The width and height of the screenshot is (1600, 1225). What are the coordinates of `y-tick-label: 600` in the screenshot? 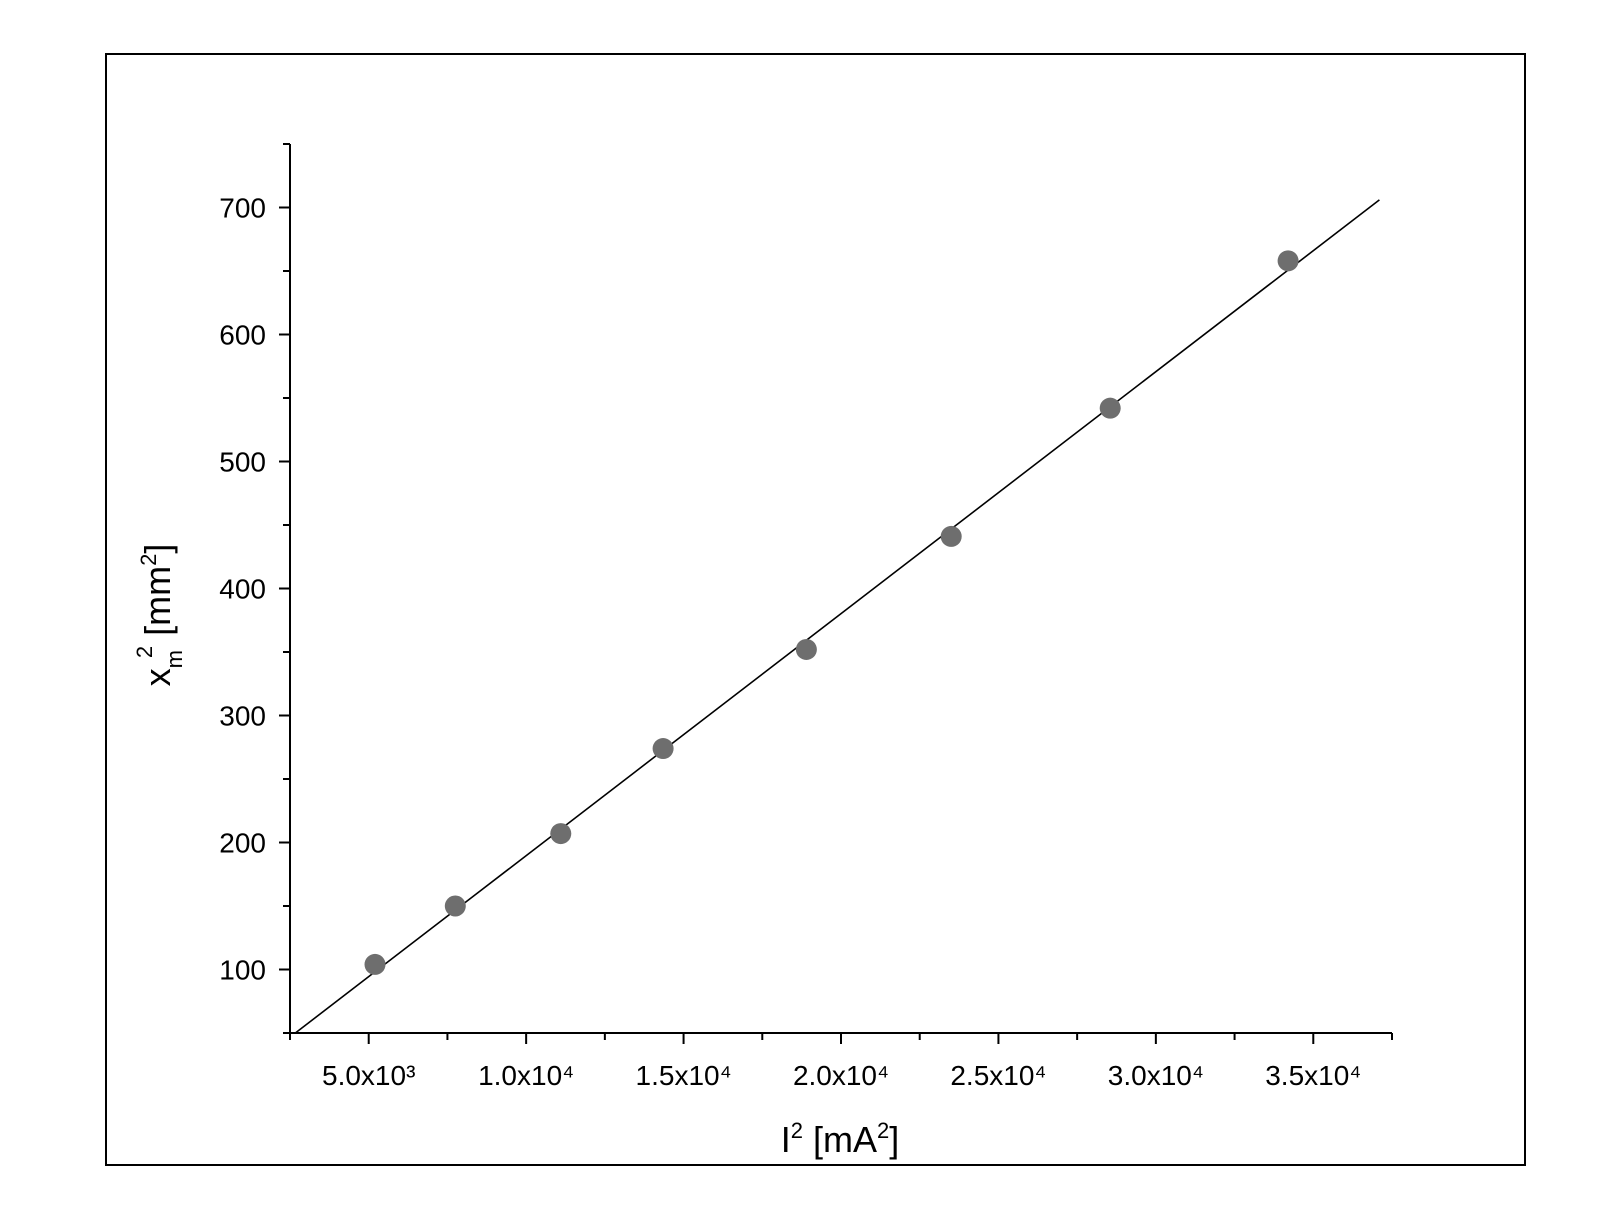 It's located at (242, 335).